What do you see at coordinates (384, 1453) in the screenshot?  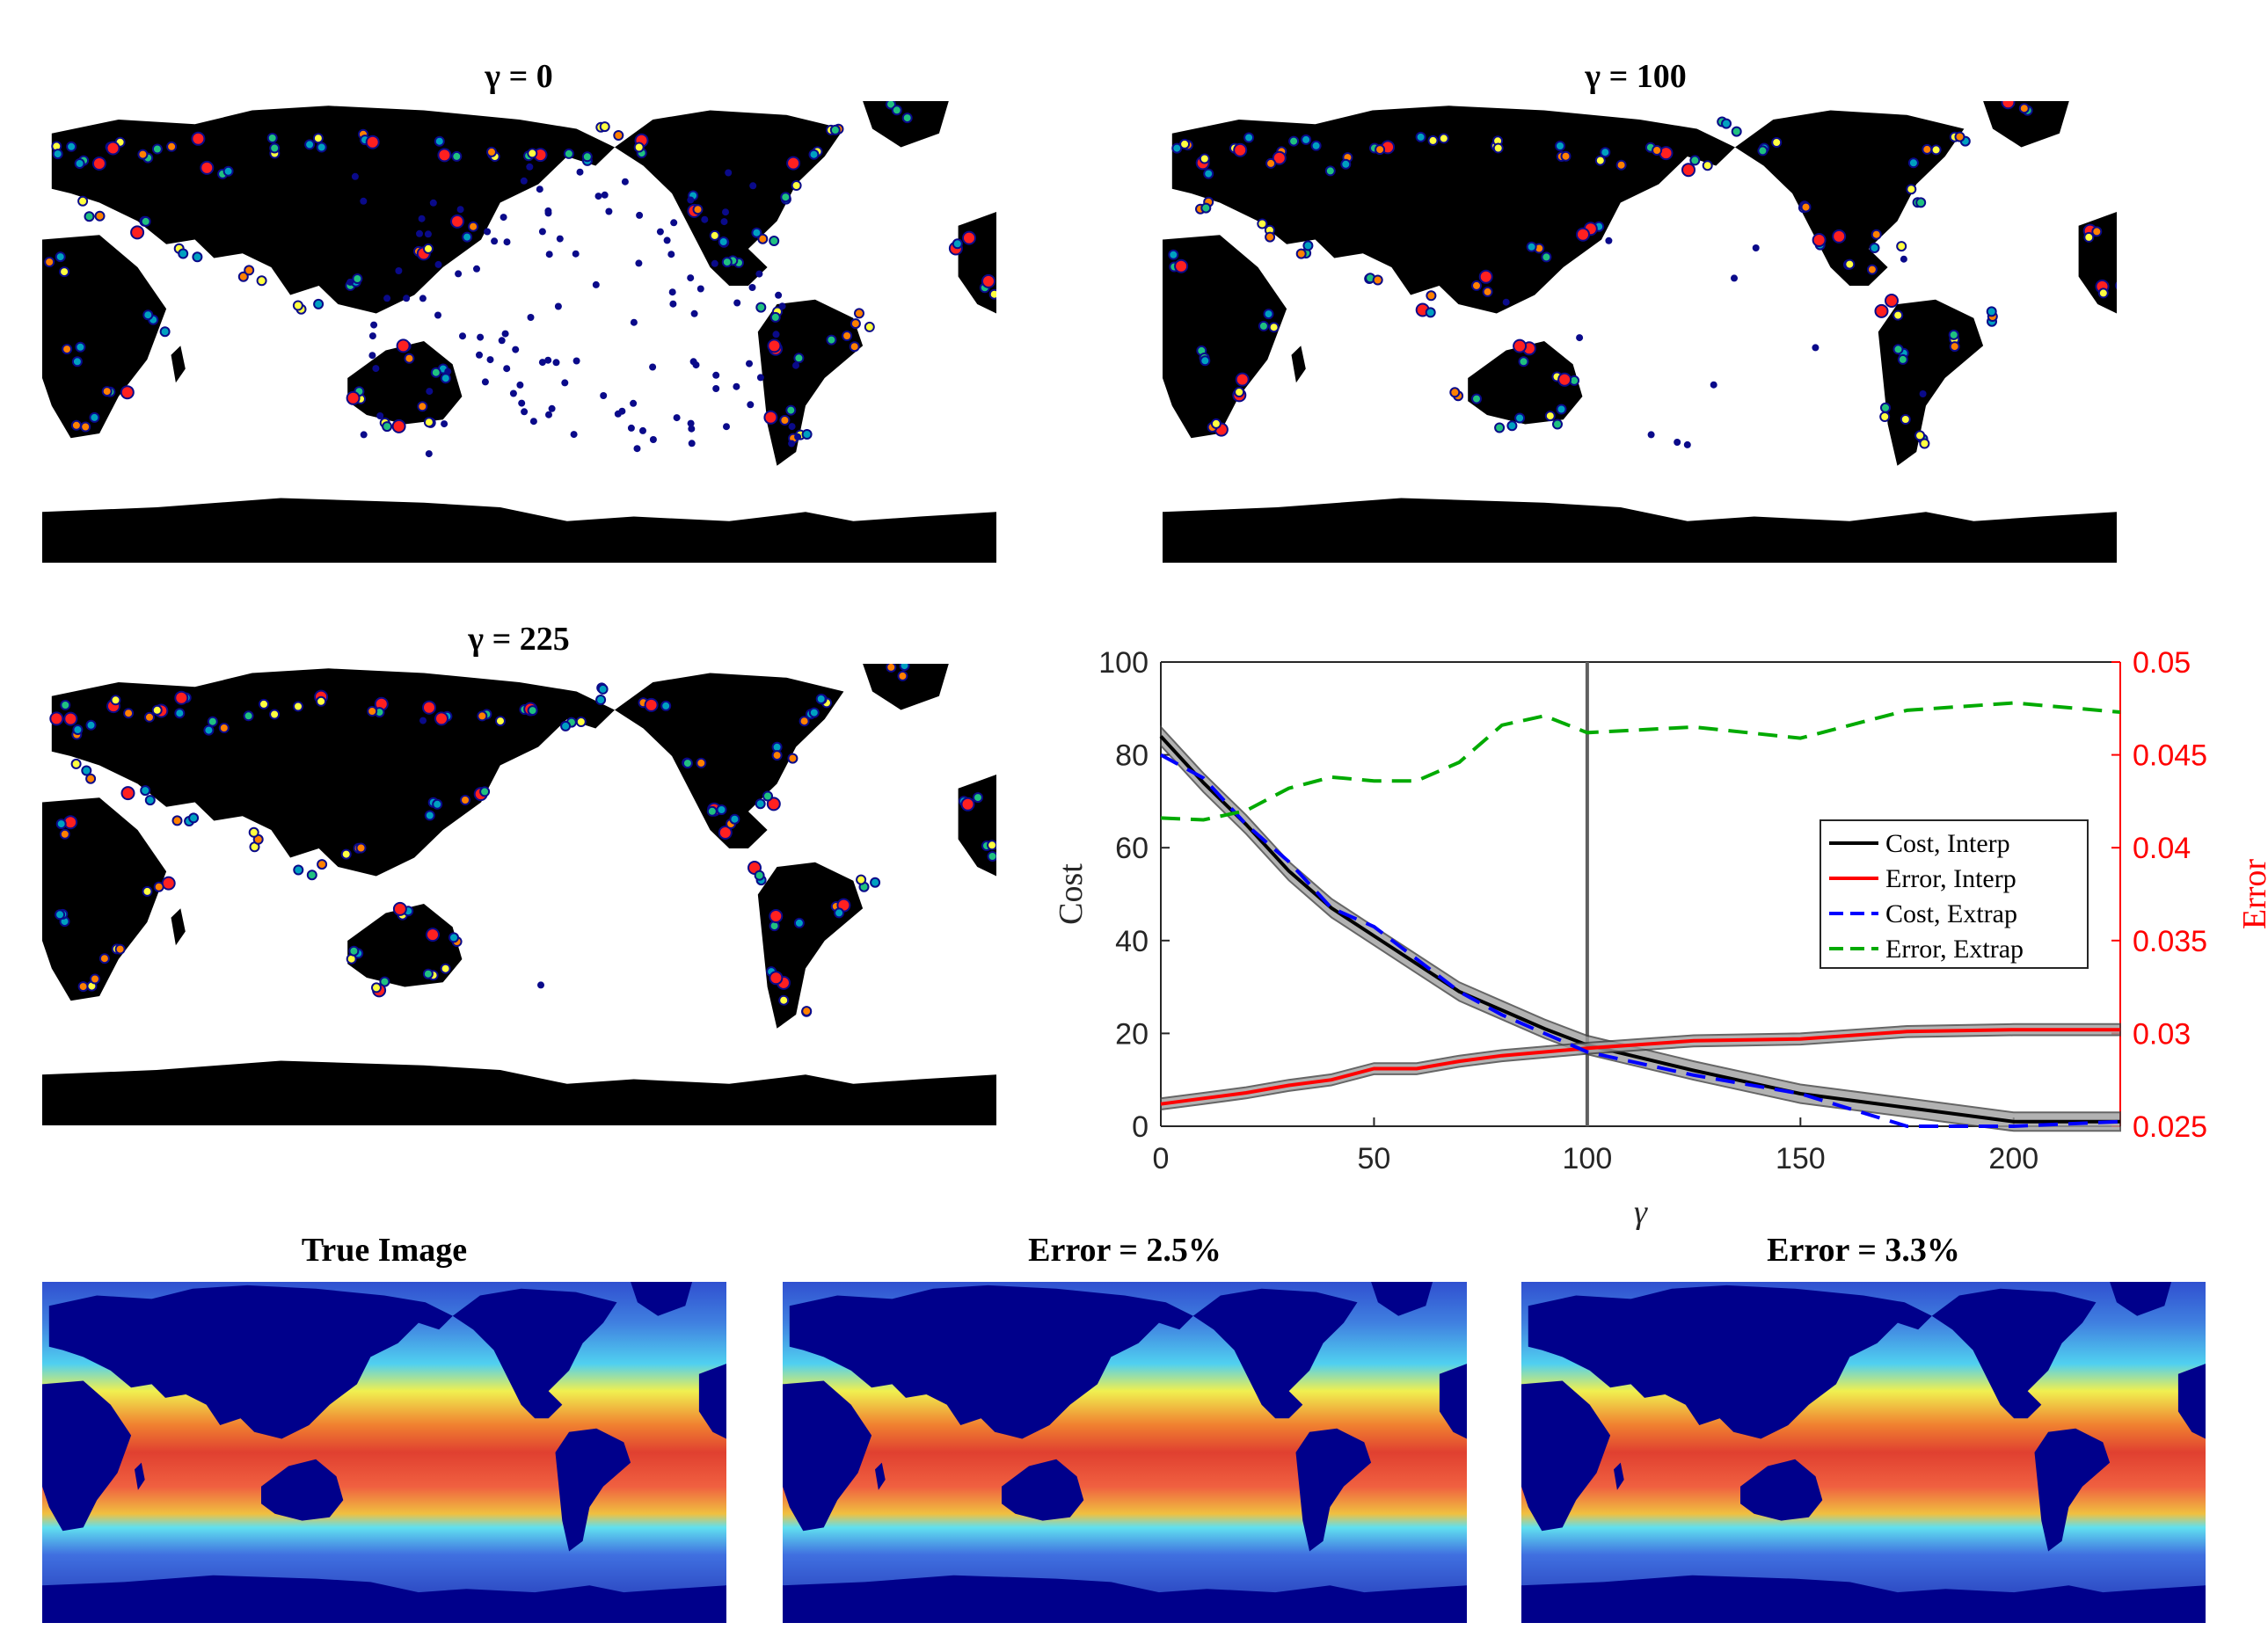 I see `sst-true-image` at bounding box center [384, 1453].